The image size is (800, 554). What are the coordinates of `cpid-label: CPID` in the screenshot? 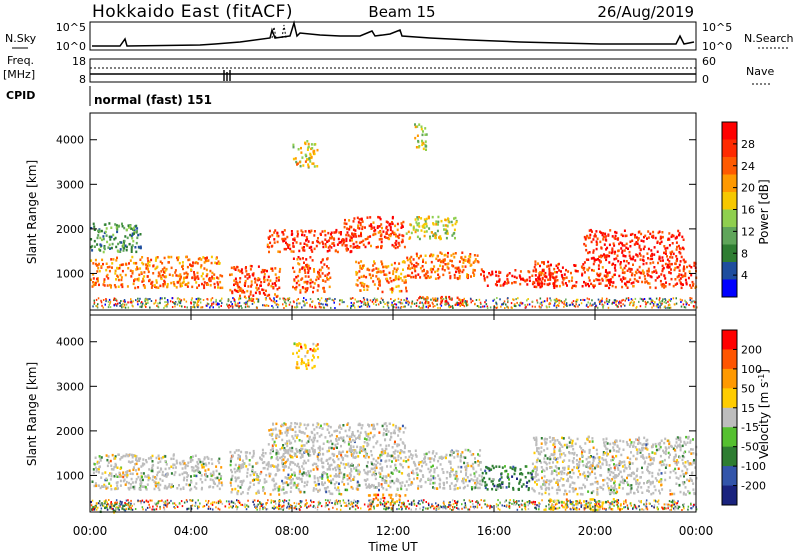 It's located at (20, 95).